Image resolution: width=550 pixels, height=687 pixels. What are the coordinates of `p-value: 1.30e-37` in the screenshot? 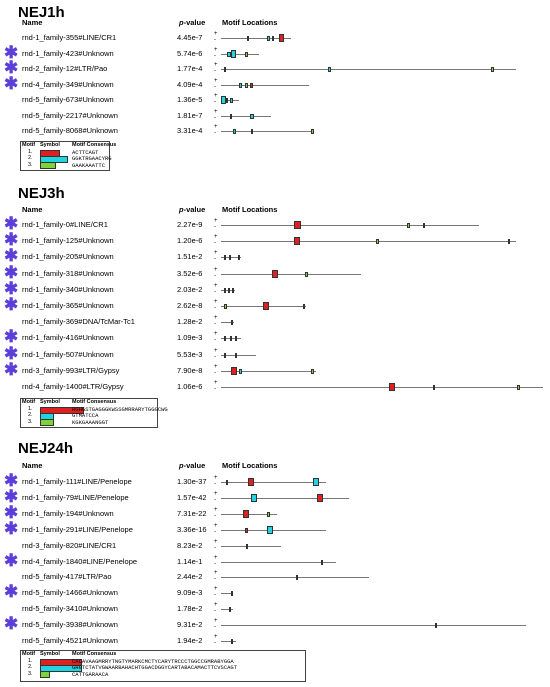 It's located at (192, 481).